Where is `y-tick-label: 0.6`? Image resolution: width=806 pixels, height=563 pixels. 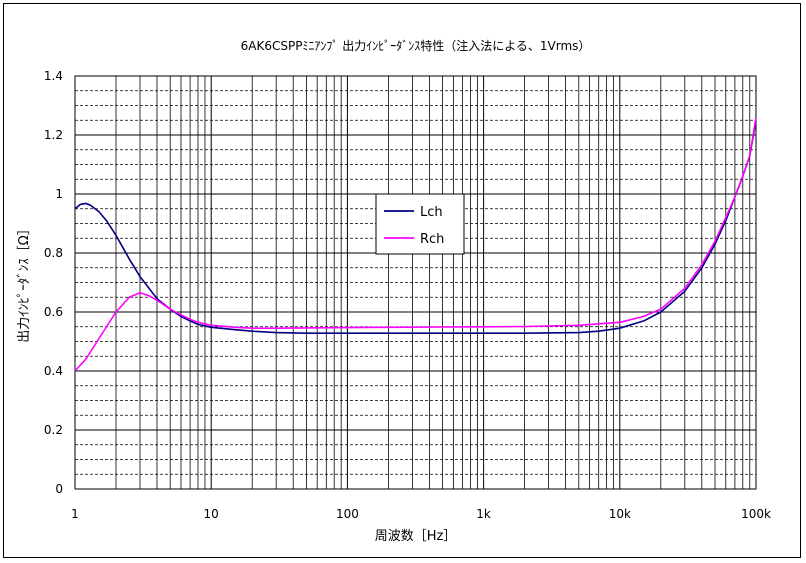 y-tick-label: 0.6 is located at coordinates (53, 312).